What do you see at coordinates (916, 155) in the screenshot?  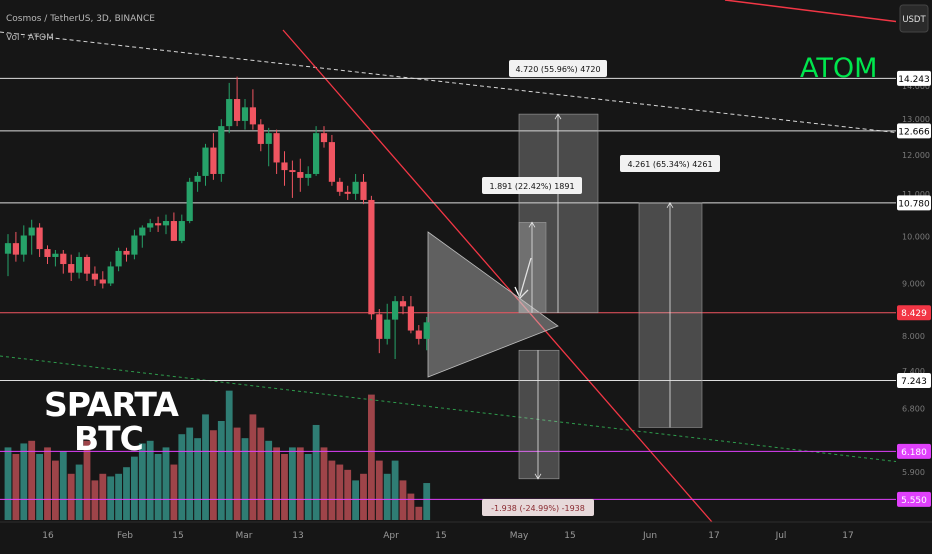 I see `price-tick-label: 12.000` at bounding box center [916, 155].